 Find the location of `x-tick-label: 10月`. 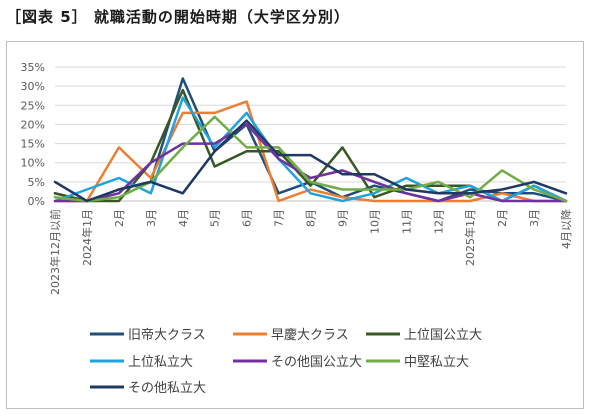

x-tick-label: 10月 is located at coordinates (374, 221).